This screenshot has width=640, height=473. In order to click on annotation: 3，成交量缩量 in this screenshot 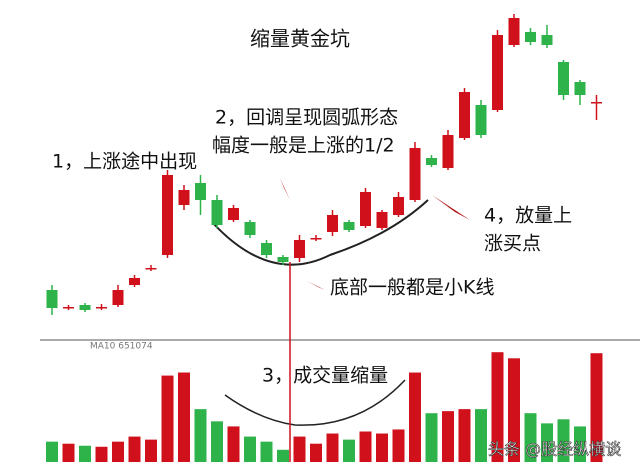, I will do `click(325, 376)`.